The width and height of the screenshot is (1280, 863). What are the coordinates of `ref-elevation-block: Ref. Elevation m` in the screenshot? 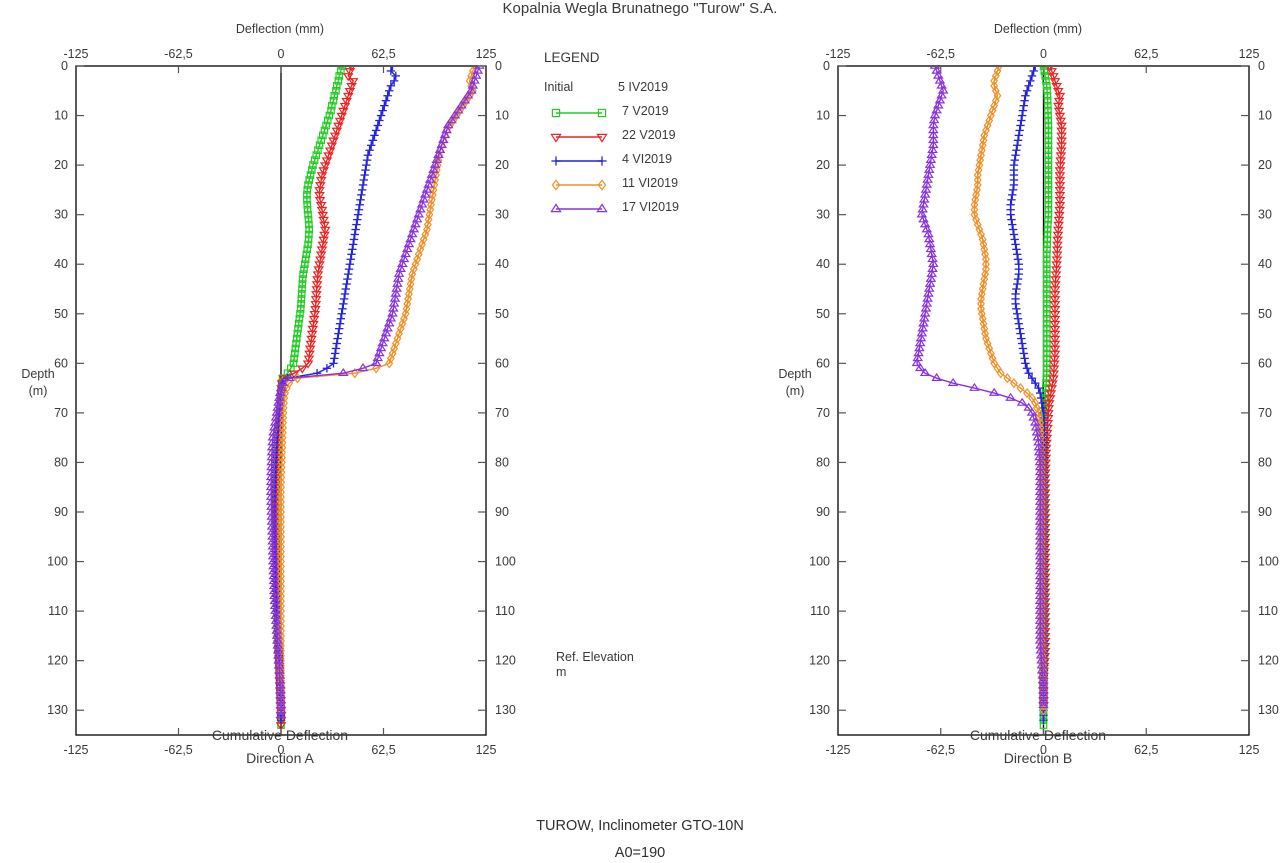 It's located at (595, 665).